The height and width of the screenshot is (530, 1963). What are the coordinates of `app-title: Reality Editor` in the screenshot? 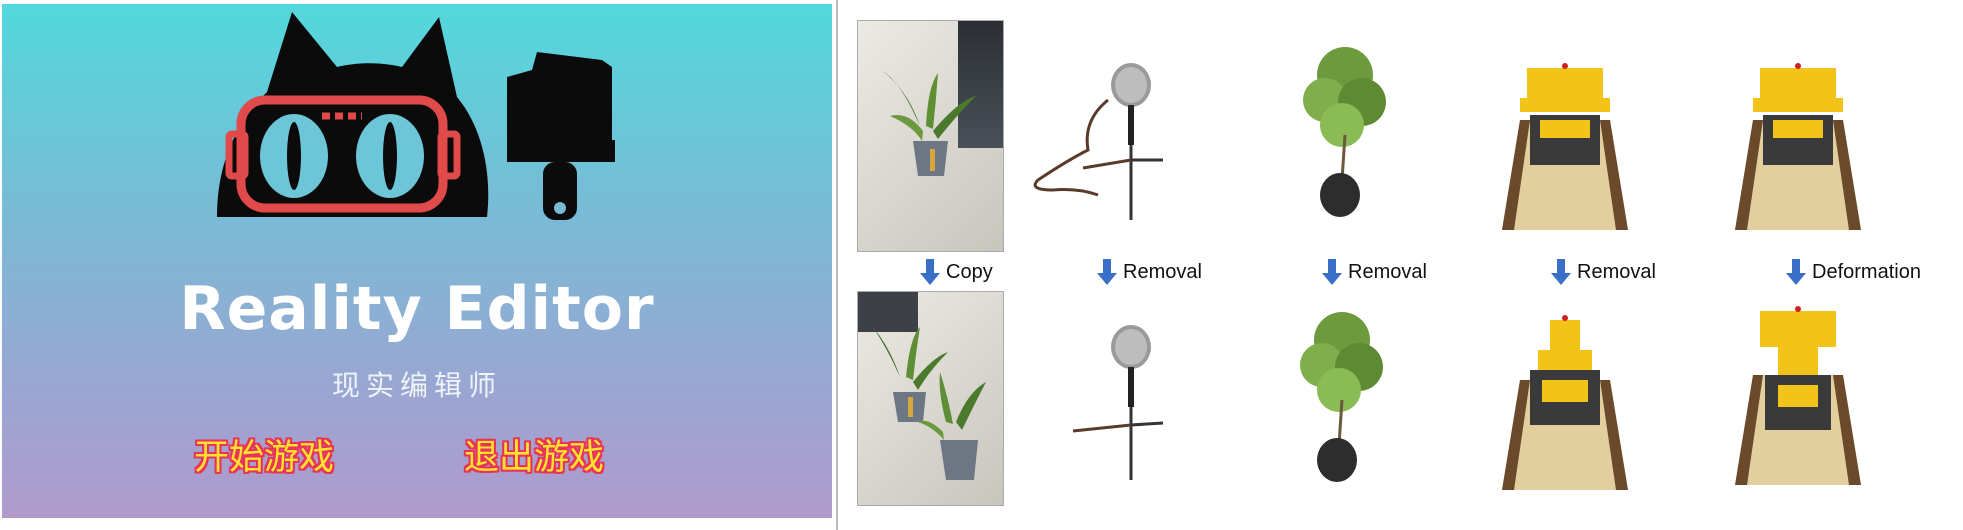 It's located at (417, 309).